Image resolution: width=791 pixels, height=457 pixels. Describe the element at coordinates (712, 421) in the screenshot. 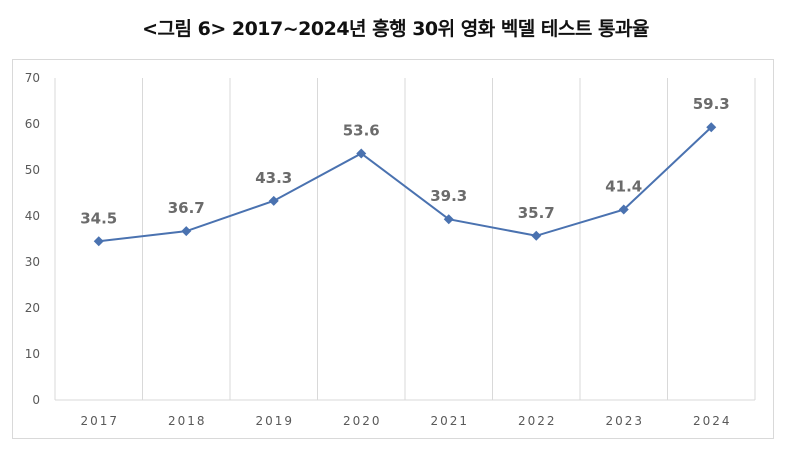

I see `x-tick-label: 2024` at that location.